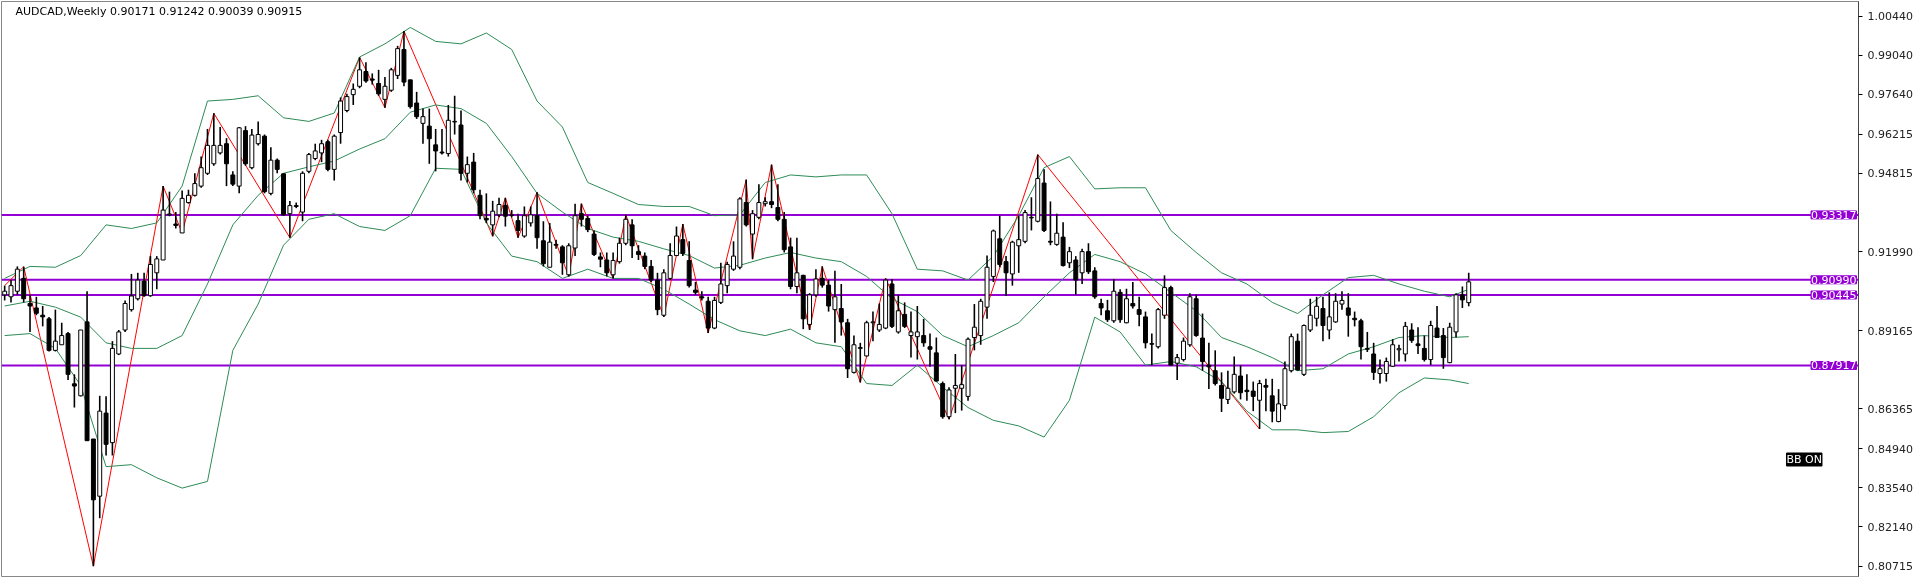 This screenshot has height=577, width=1915. What do you see at coordinates (1834, 366) in the screenshot?
I see `ref-line-label: 0.87917` at bounding box center [1834, 366].